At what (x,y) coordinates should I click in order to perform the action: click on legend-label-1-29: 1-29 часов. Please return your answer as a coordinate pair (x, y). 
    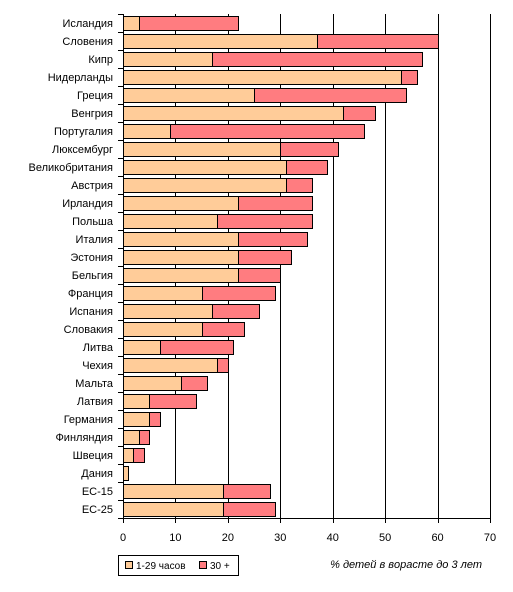
    Looking at the image, I should click on (161, 566).